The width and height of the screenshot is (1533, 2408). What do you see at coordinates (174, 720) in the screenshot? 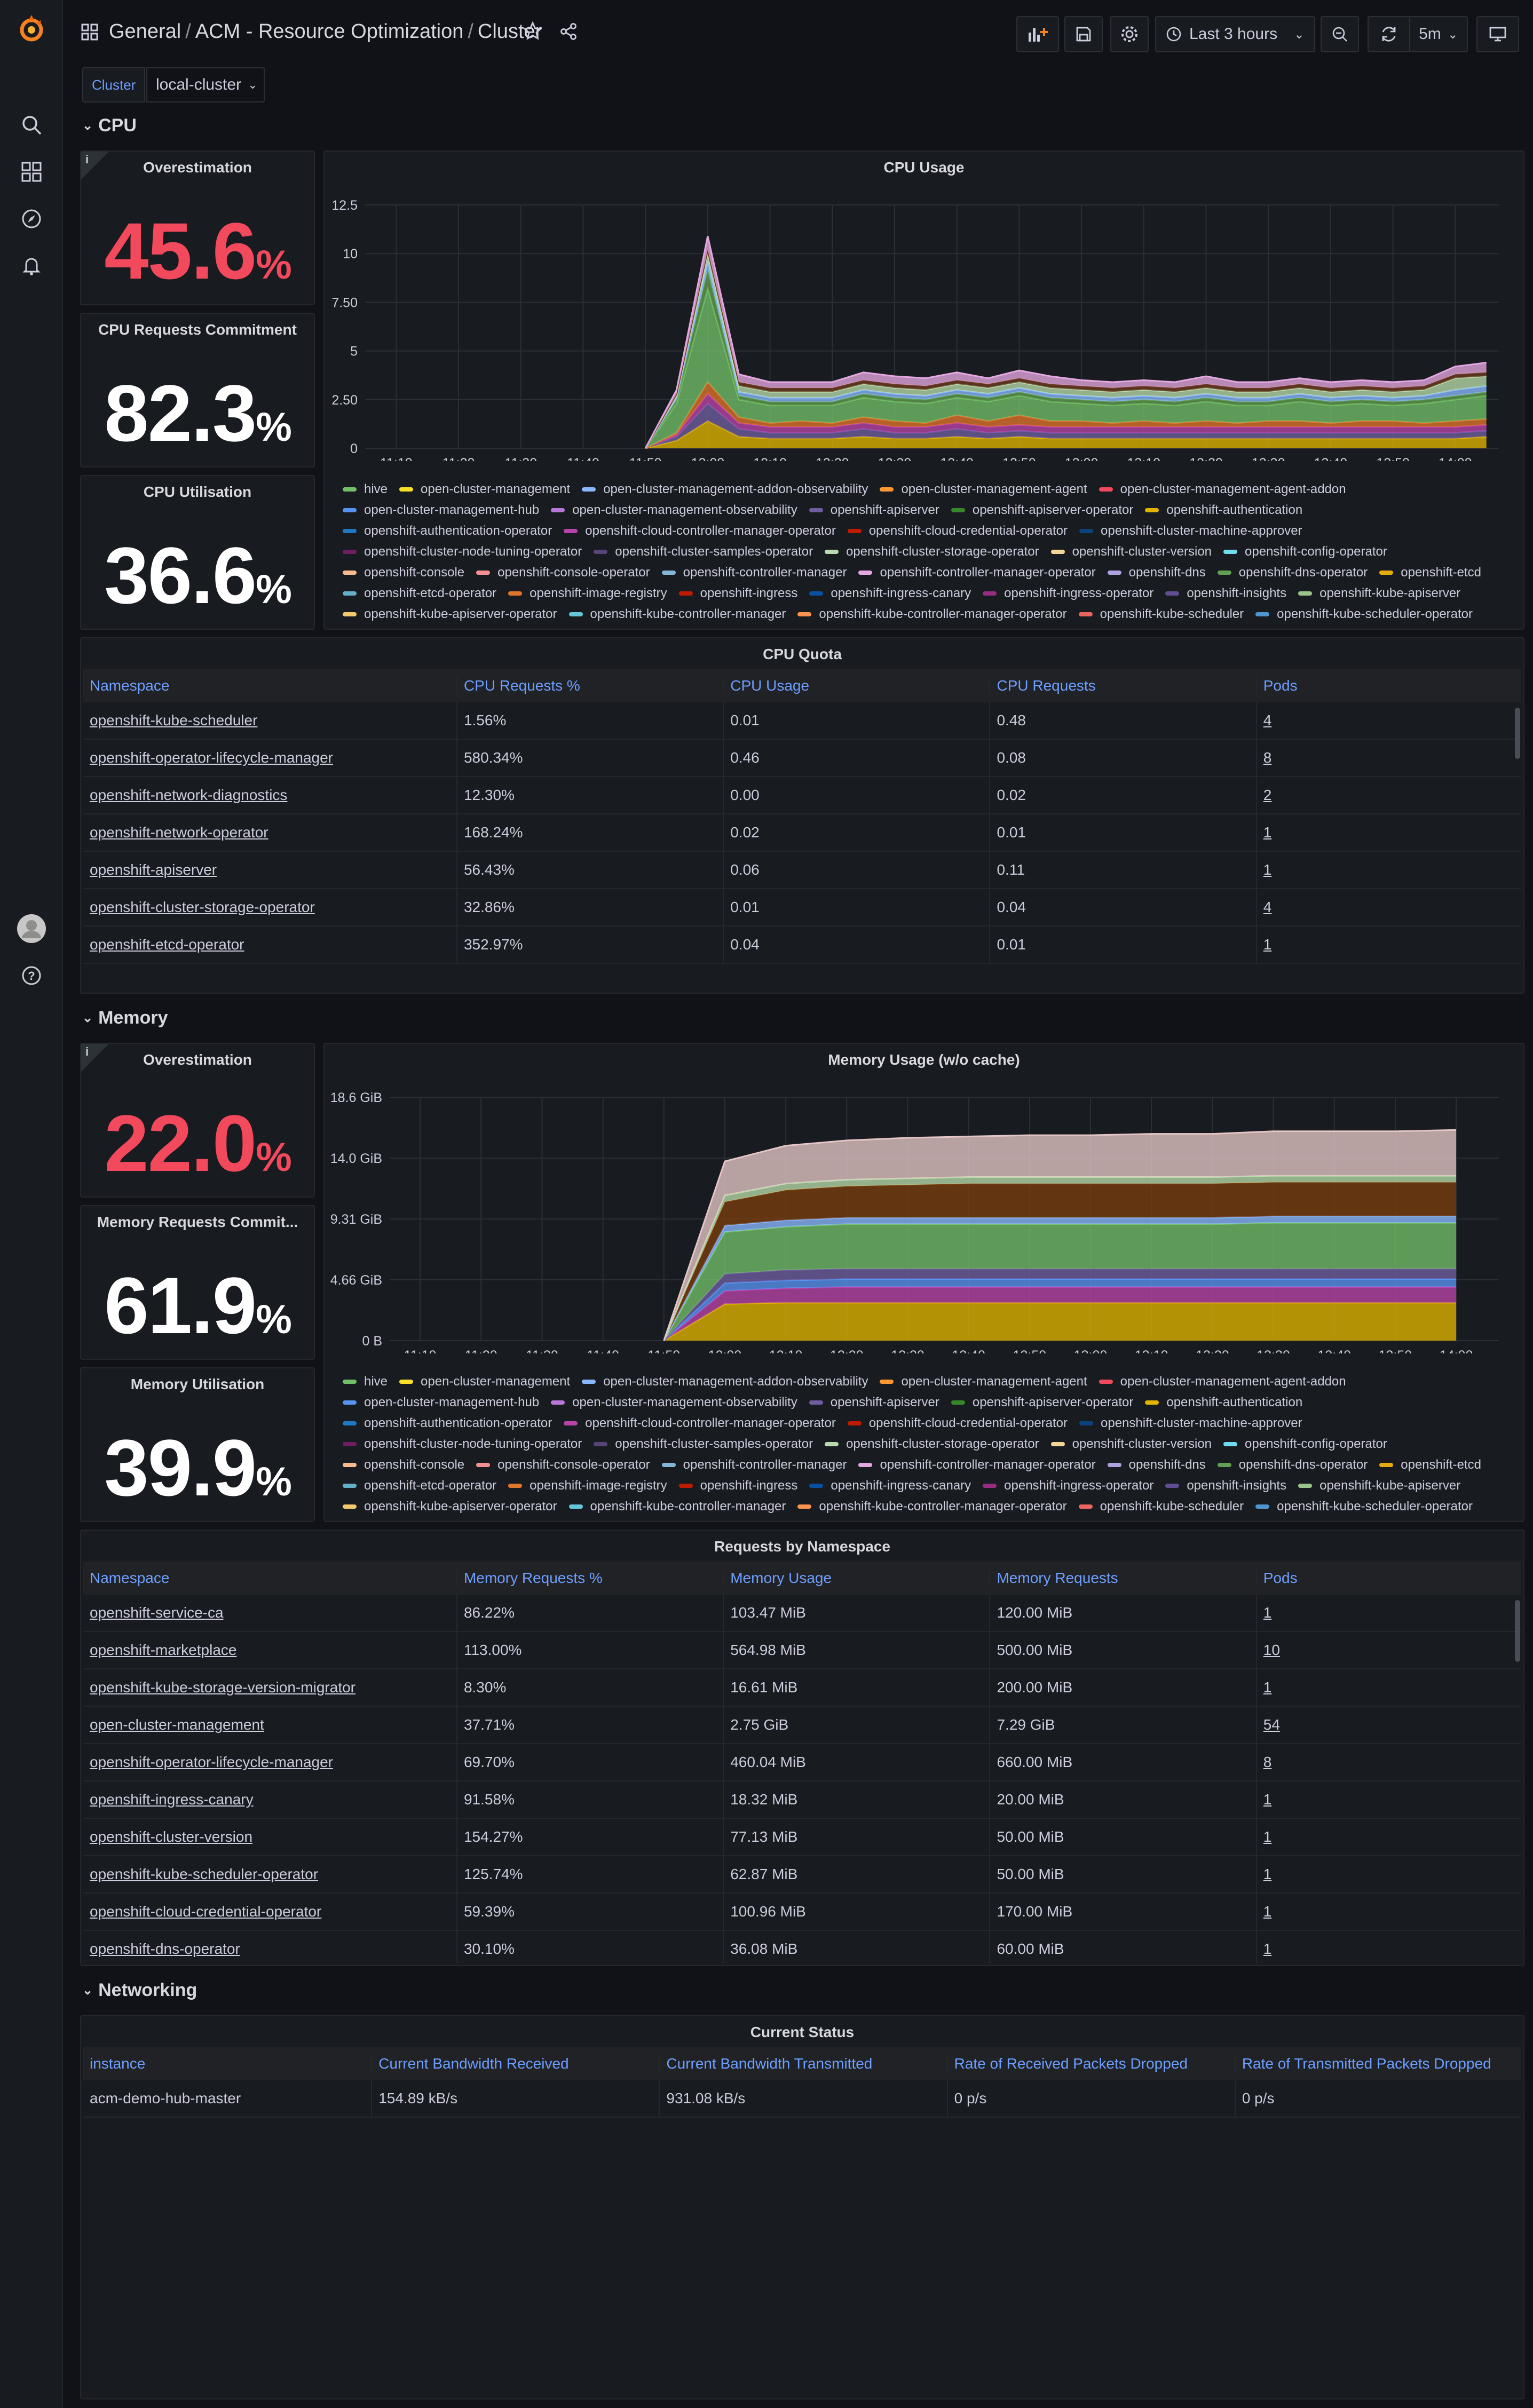
I see `table-cell-link: openshift-kube-scheduler` at bounding box center [174, 720].